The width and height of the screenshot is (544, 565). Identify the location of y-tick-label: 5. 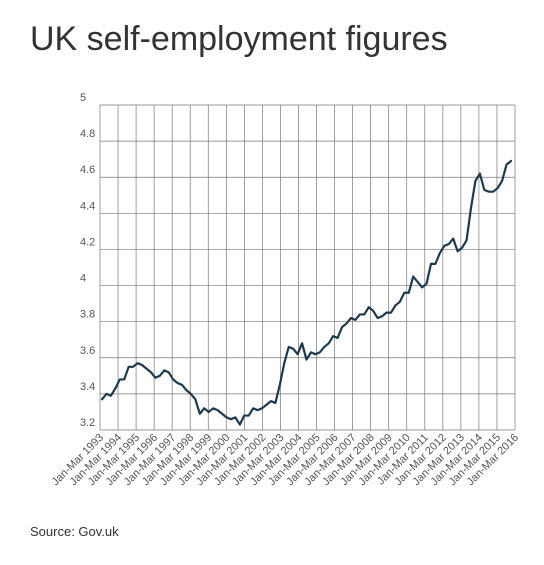
(83, 98).